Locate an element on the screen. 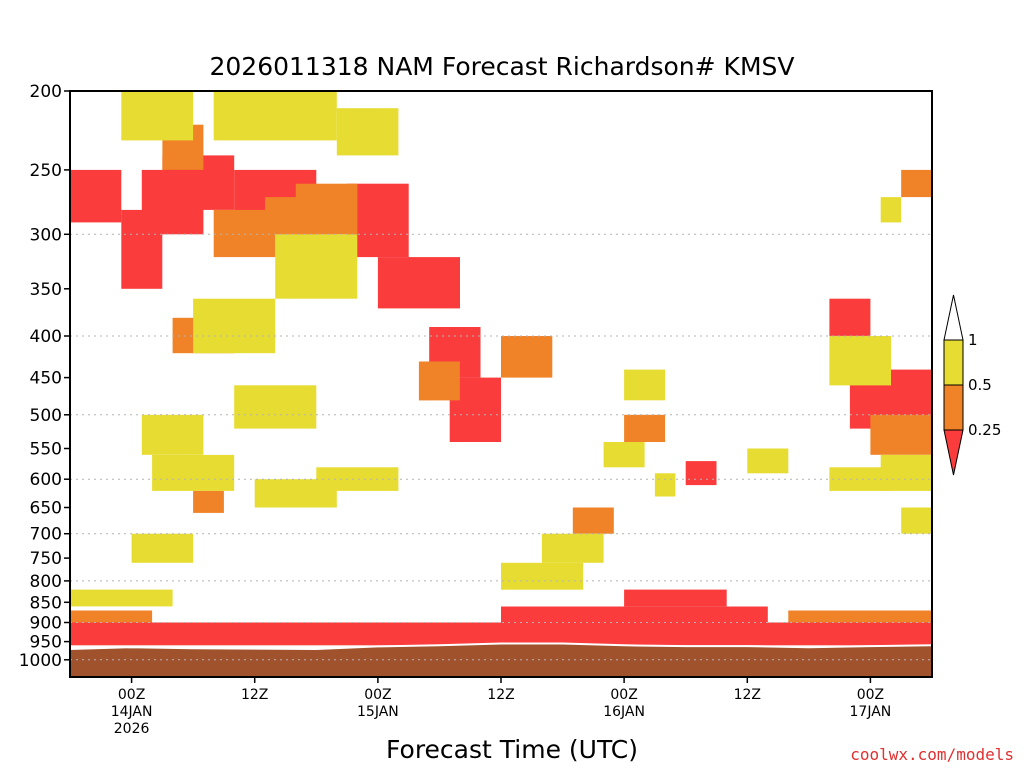 The width and height of the screenshot is (1024, 768). x-tick-label-42-0: 12Z is located at coordinates (500, 695).